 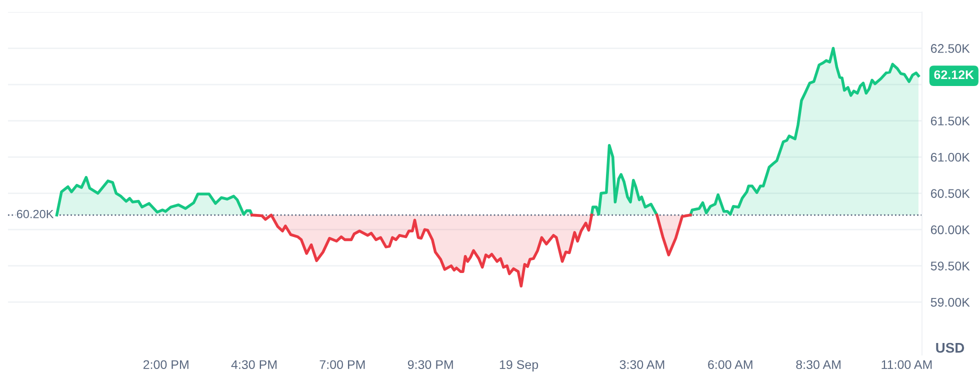 What do you see at coordinates (950, 302) in the screenshot?
I see `y-tick-label: 59.00K` at bounding box center [950, 302].